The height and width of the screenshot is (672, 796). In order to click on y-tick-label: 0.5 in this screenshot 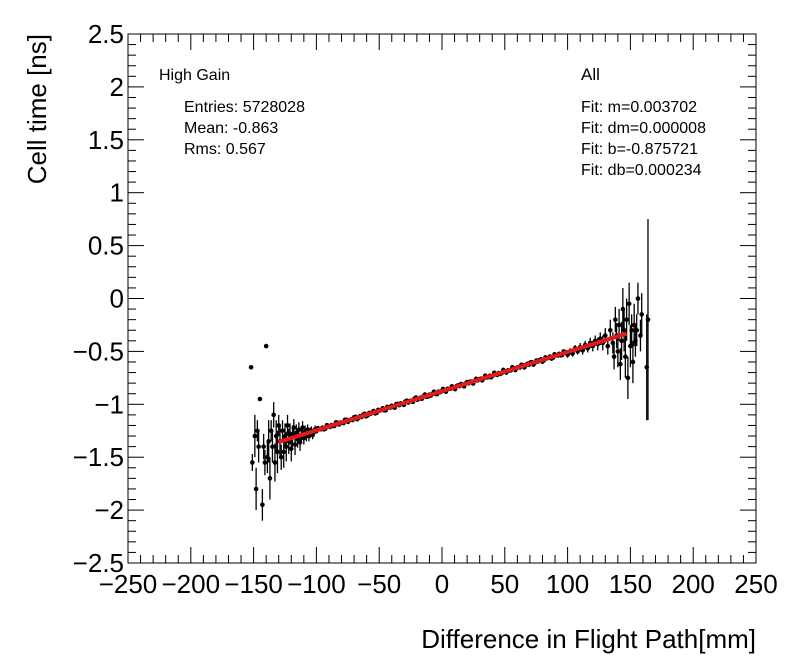, I will do `click(106, 246)`.